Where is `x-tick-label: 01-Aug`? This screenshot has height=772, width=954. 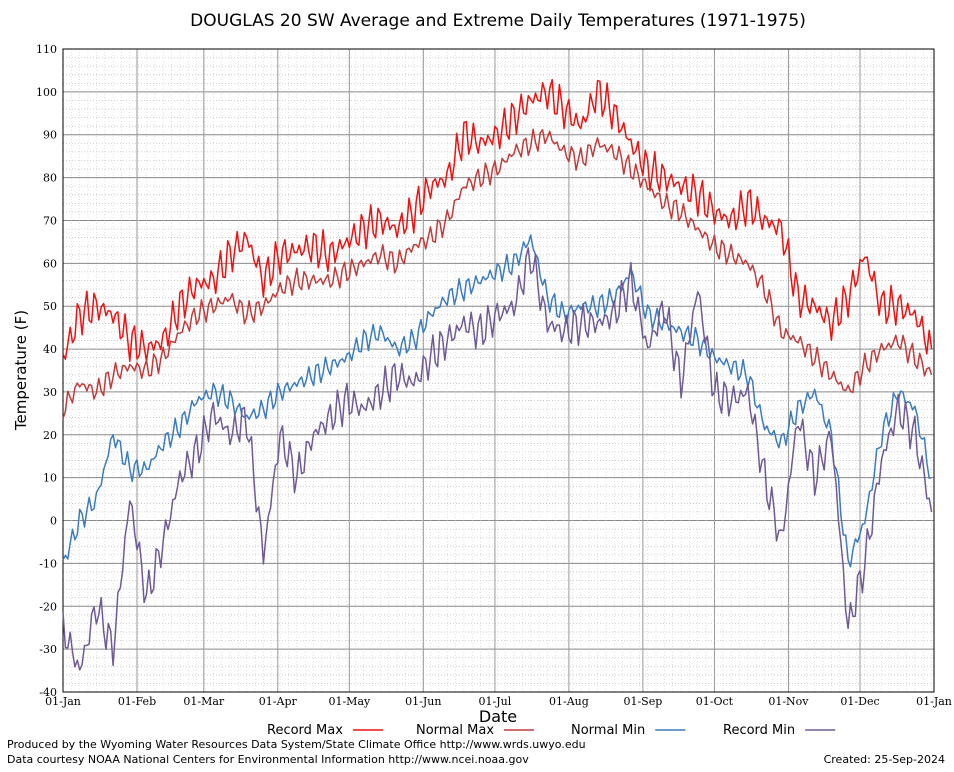
x-tick-label: 01-Aug is located at coordinates (569, 701).